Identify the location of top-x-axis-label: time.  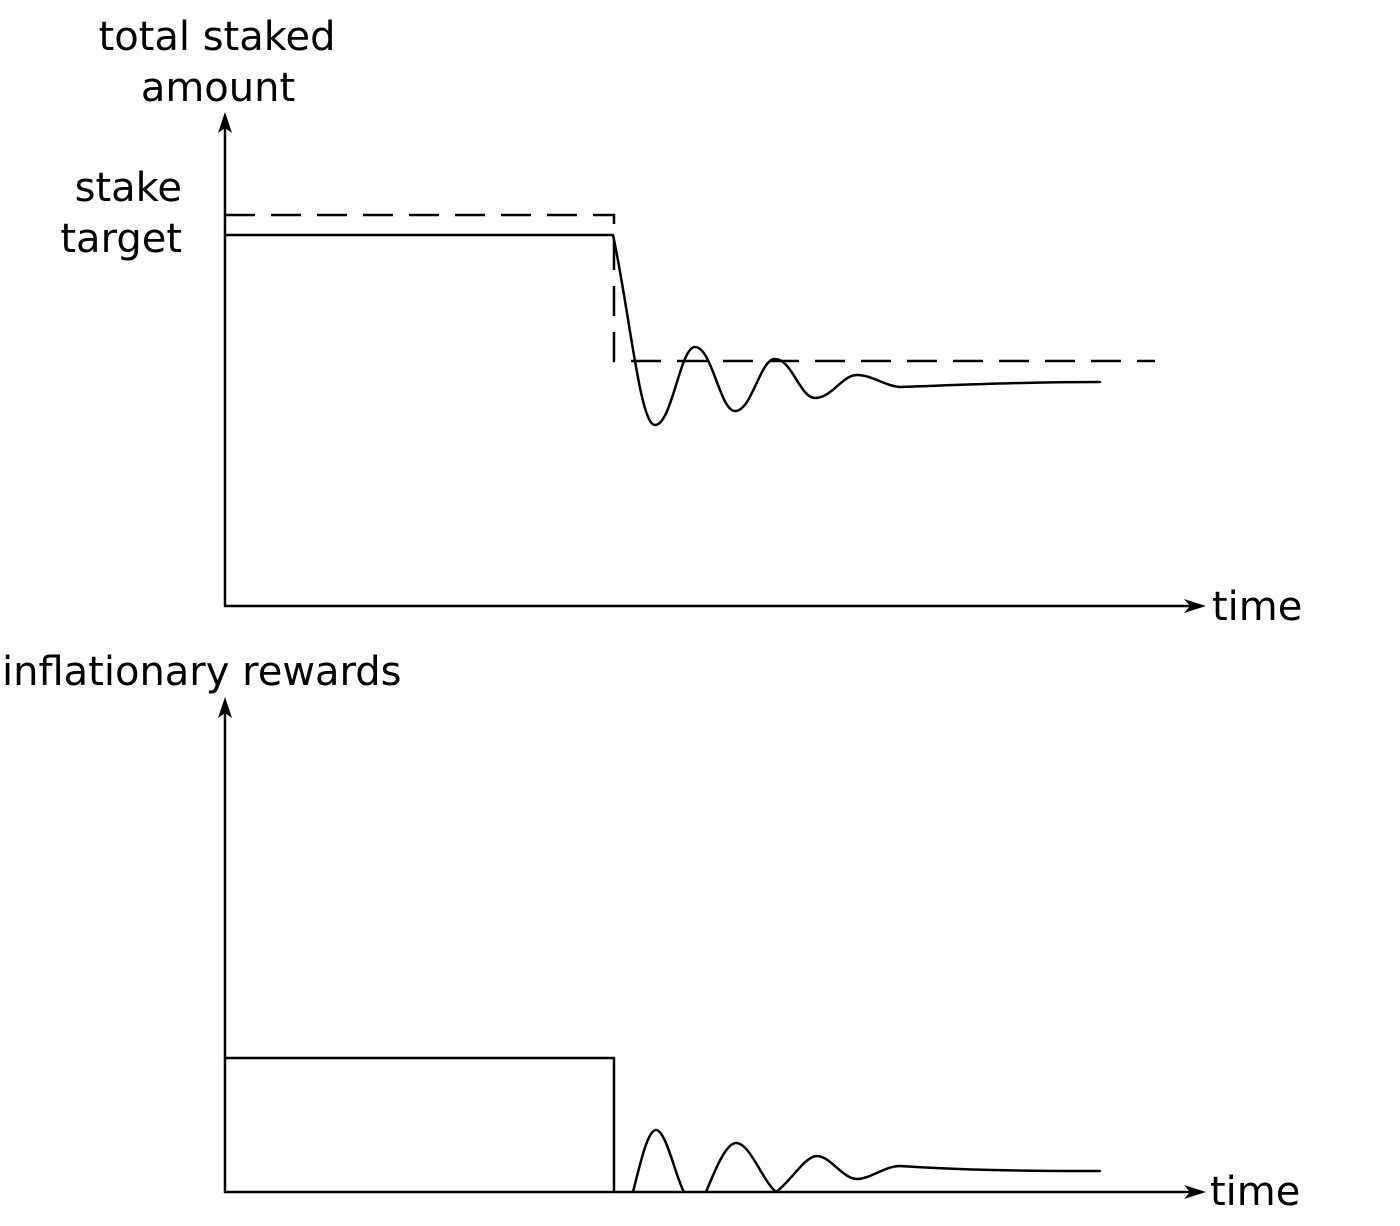
(1257, 607).